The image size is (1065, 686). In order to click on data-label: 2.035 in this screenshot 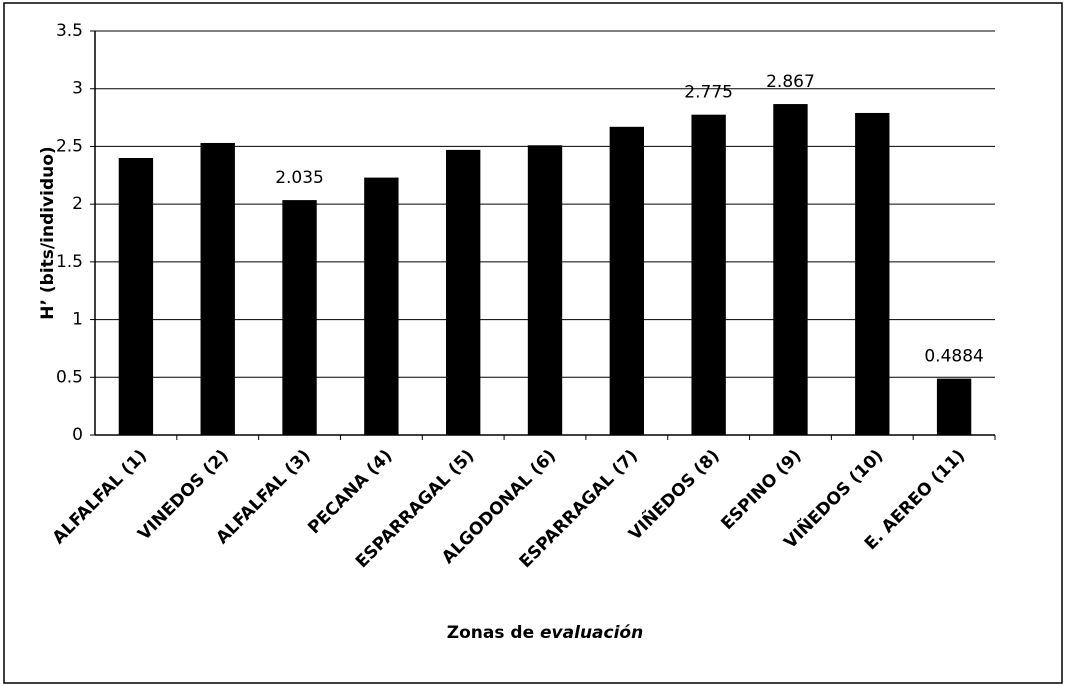, I will do `click(299, 178)`.